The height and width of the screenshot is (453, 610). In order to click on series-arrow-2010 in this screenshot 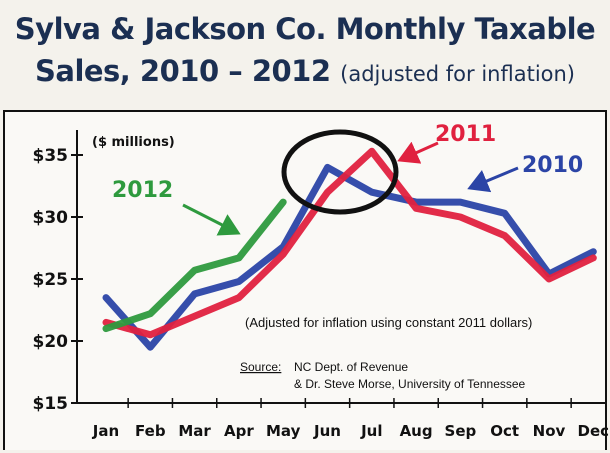, I will do `click(493, 179)`.